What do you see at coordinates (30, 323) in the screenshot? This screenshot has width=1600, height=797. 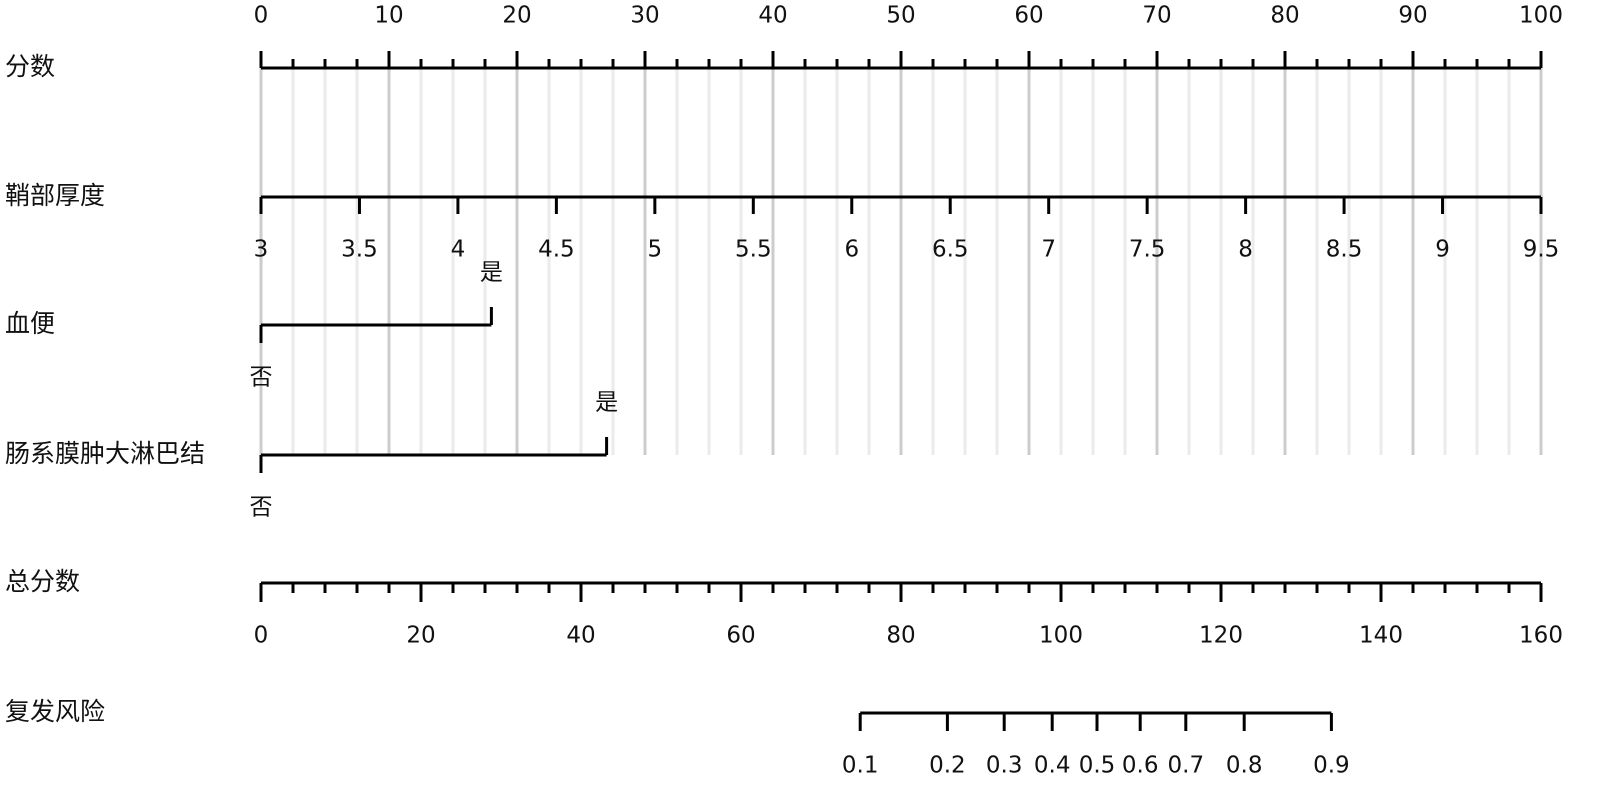 I see `row-label: 血便` at bounding box center [30, 323].